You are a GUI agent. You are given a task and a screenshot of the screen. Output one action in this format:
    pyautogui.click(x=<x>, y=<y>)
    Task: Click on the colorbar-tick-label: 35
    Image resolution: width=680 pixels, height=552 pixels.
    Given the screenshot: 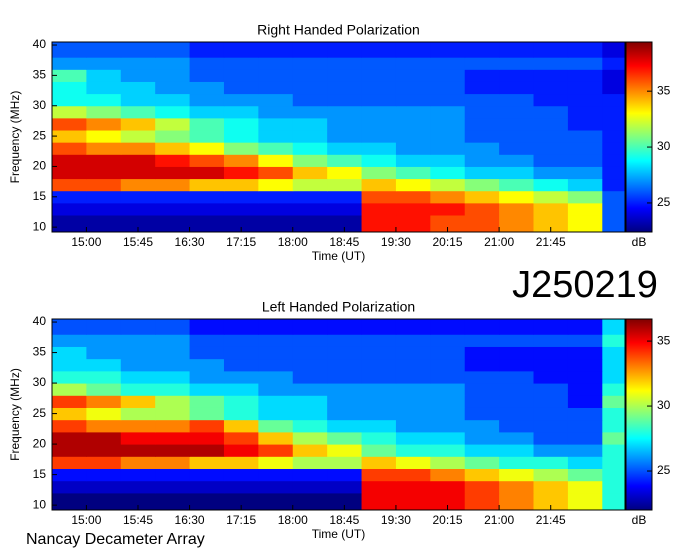 What is the action you would take?
    pyautogui.click(x=664, y=340)
    